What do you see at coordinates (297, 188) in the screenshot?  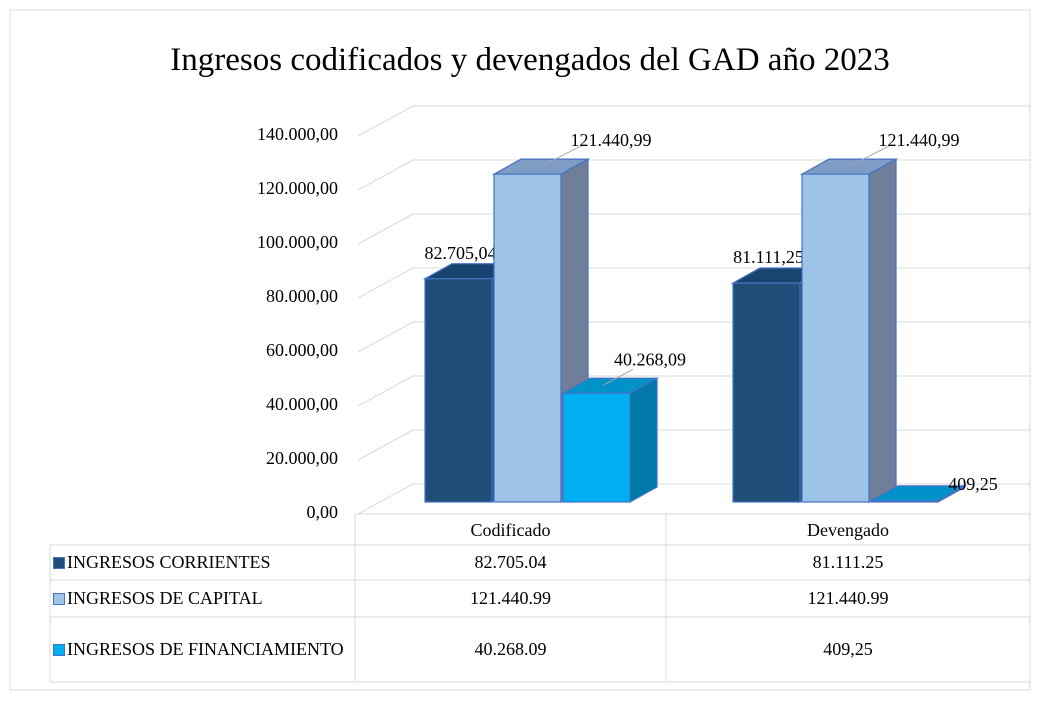 I see `y-tick-label: 120.000,00` at bounding box center [297, 188].